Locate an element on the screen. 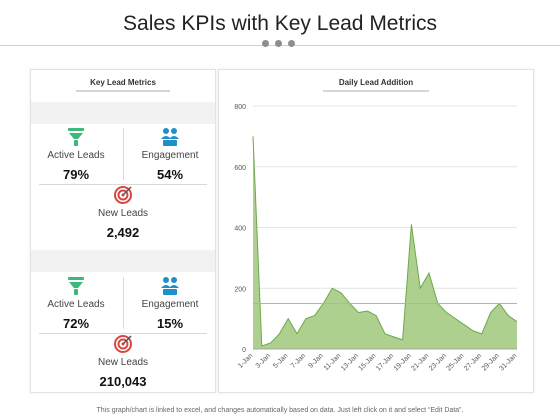 The height and width of the screenshot is (420, 560). x-tick-label: 21-Jan is located at coordinates (420, 362).